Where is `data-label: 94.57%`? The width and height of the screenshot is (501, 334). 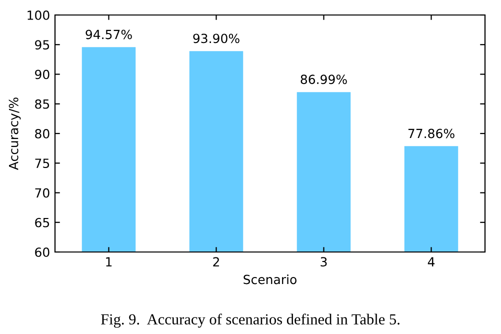
data-label: 94.57% is located at coordinates (109, 35).